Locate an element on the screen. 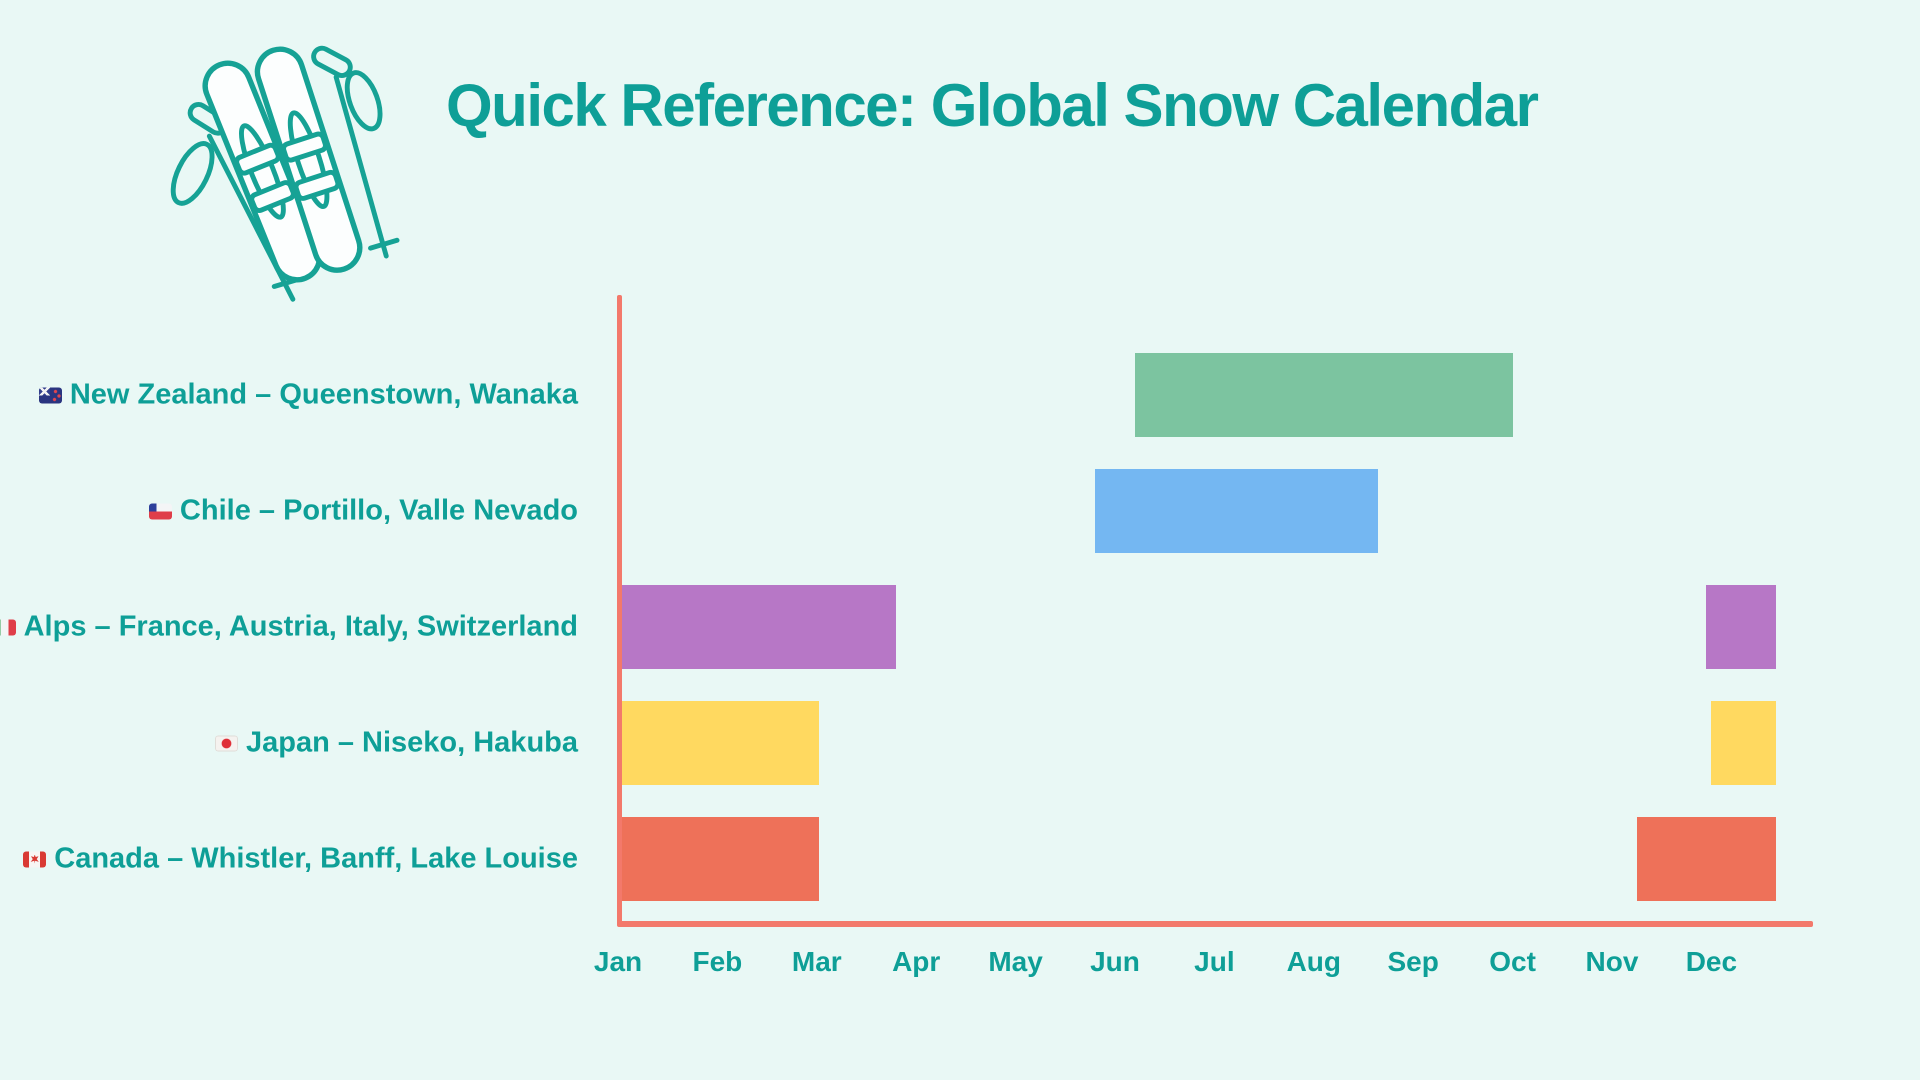  x-tick-jun: Jun is located at coordinates (1115, 961).